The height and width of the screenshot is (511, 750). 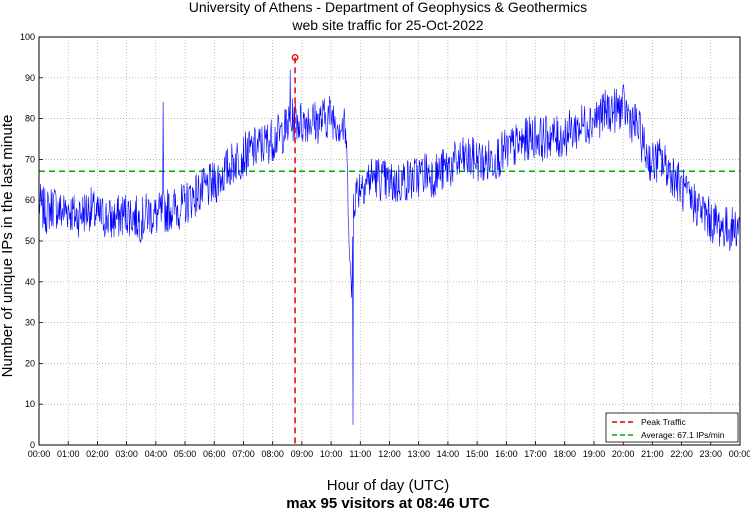 What do you see at coordinates (564, 454) in the screenshot?
I see `x-tick-label: 18:00` at bounding box center [564, 454].